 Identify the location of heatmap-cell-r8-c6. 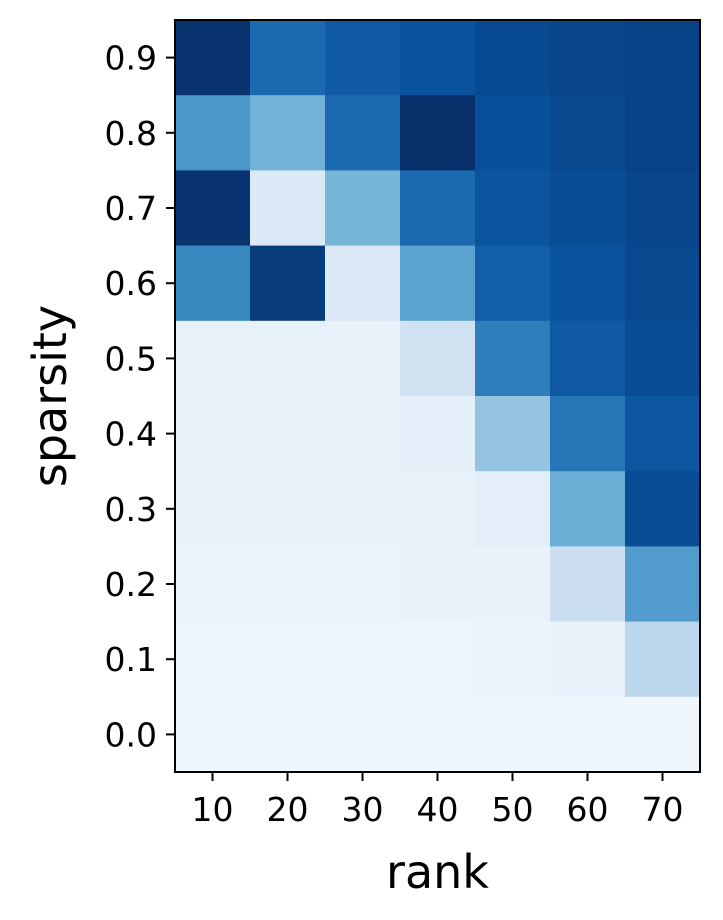
(663, 659).